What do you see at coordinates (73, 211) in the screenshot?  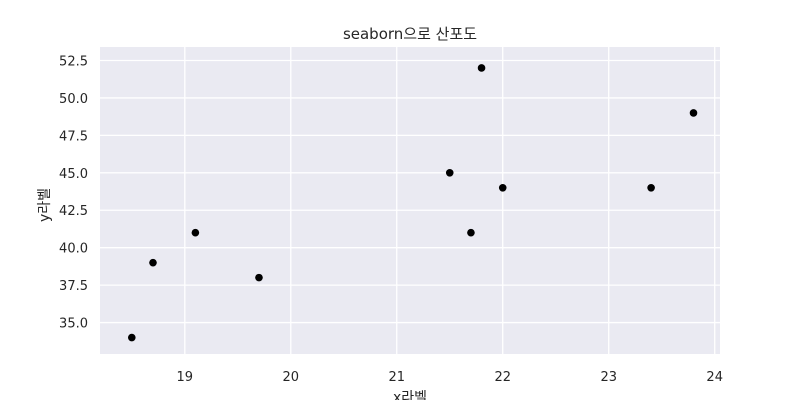 I see `y-tick-label: 42.5` at bounding box center [73, 211].